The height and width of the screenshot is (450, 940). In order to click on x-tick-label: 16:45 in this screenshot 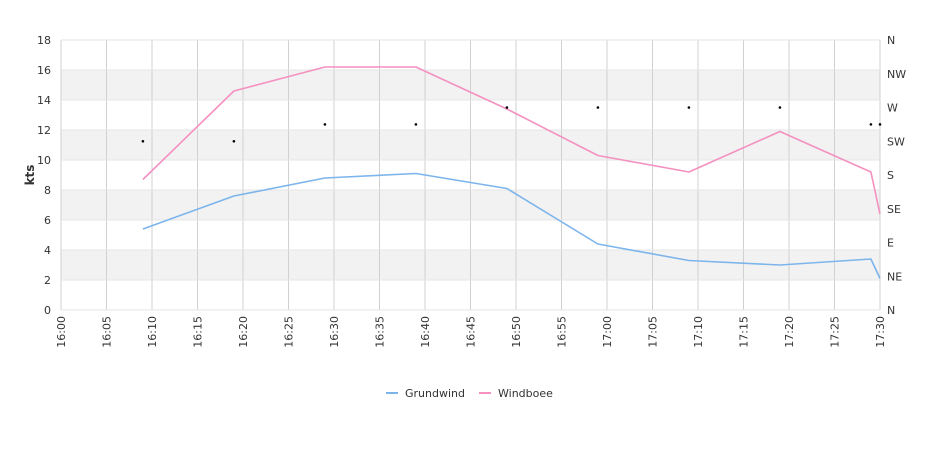, I will do `click(471, 332)`.